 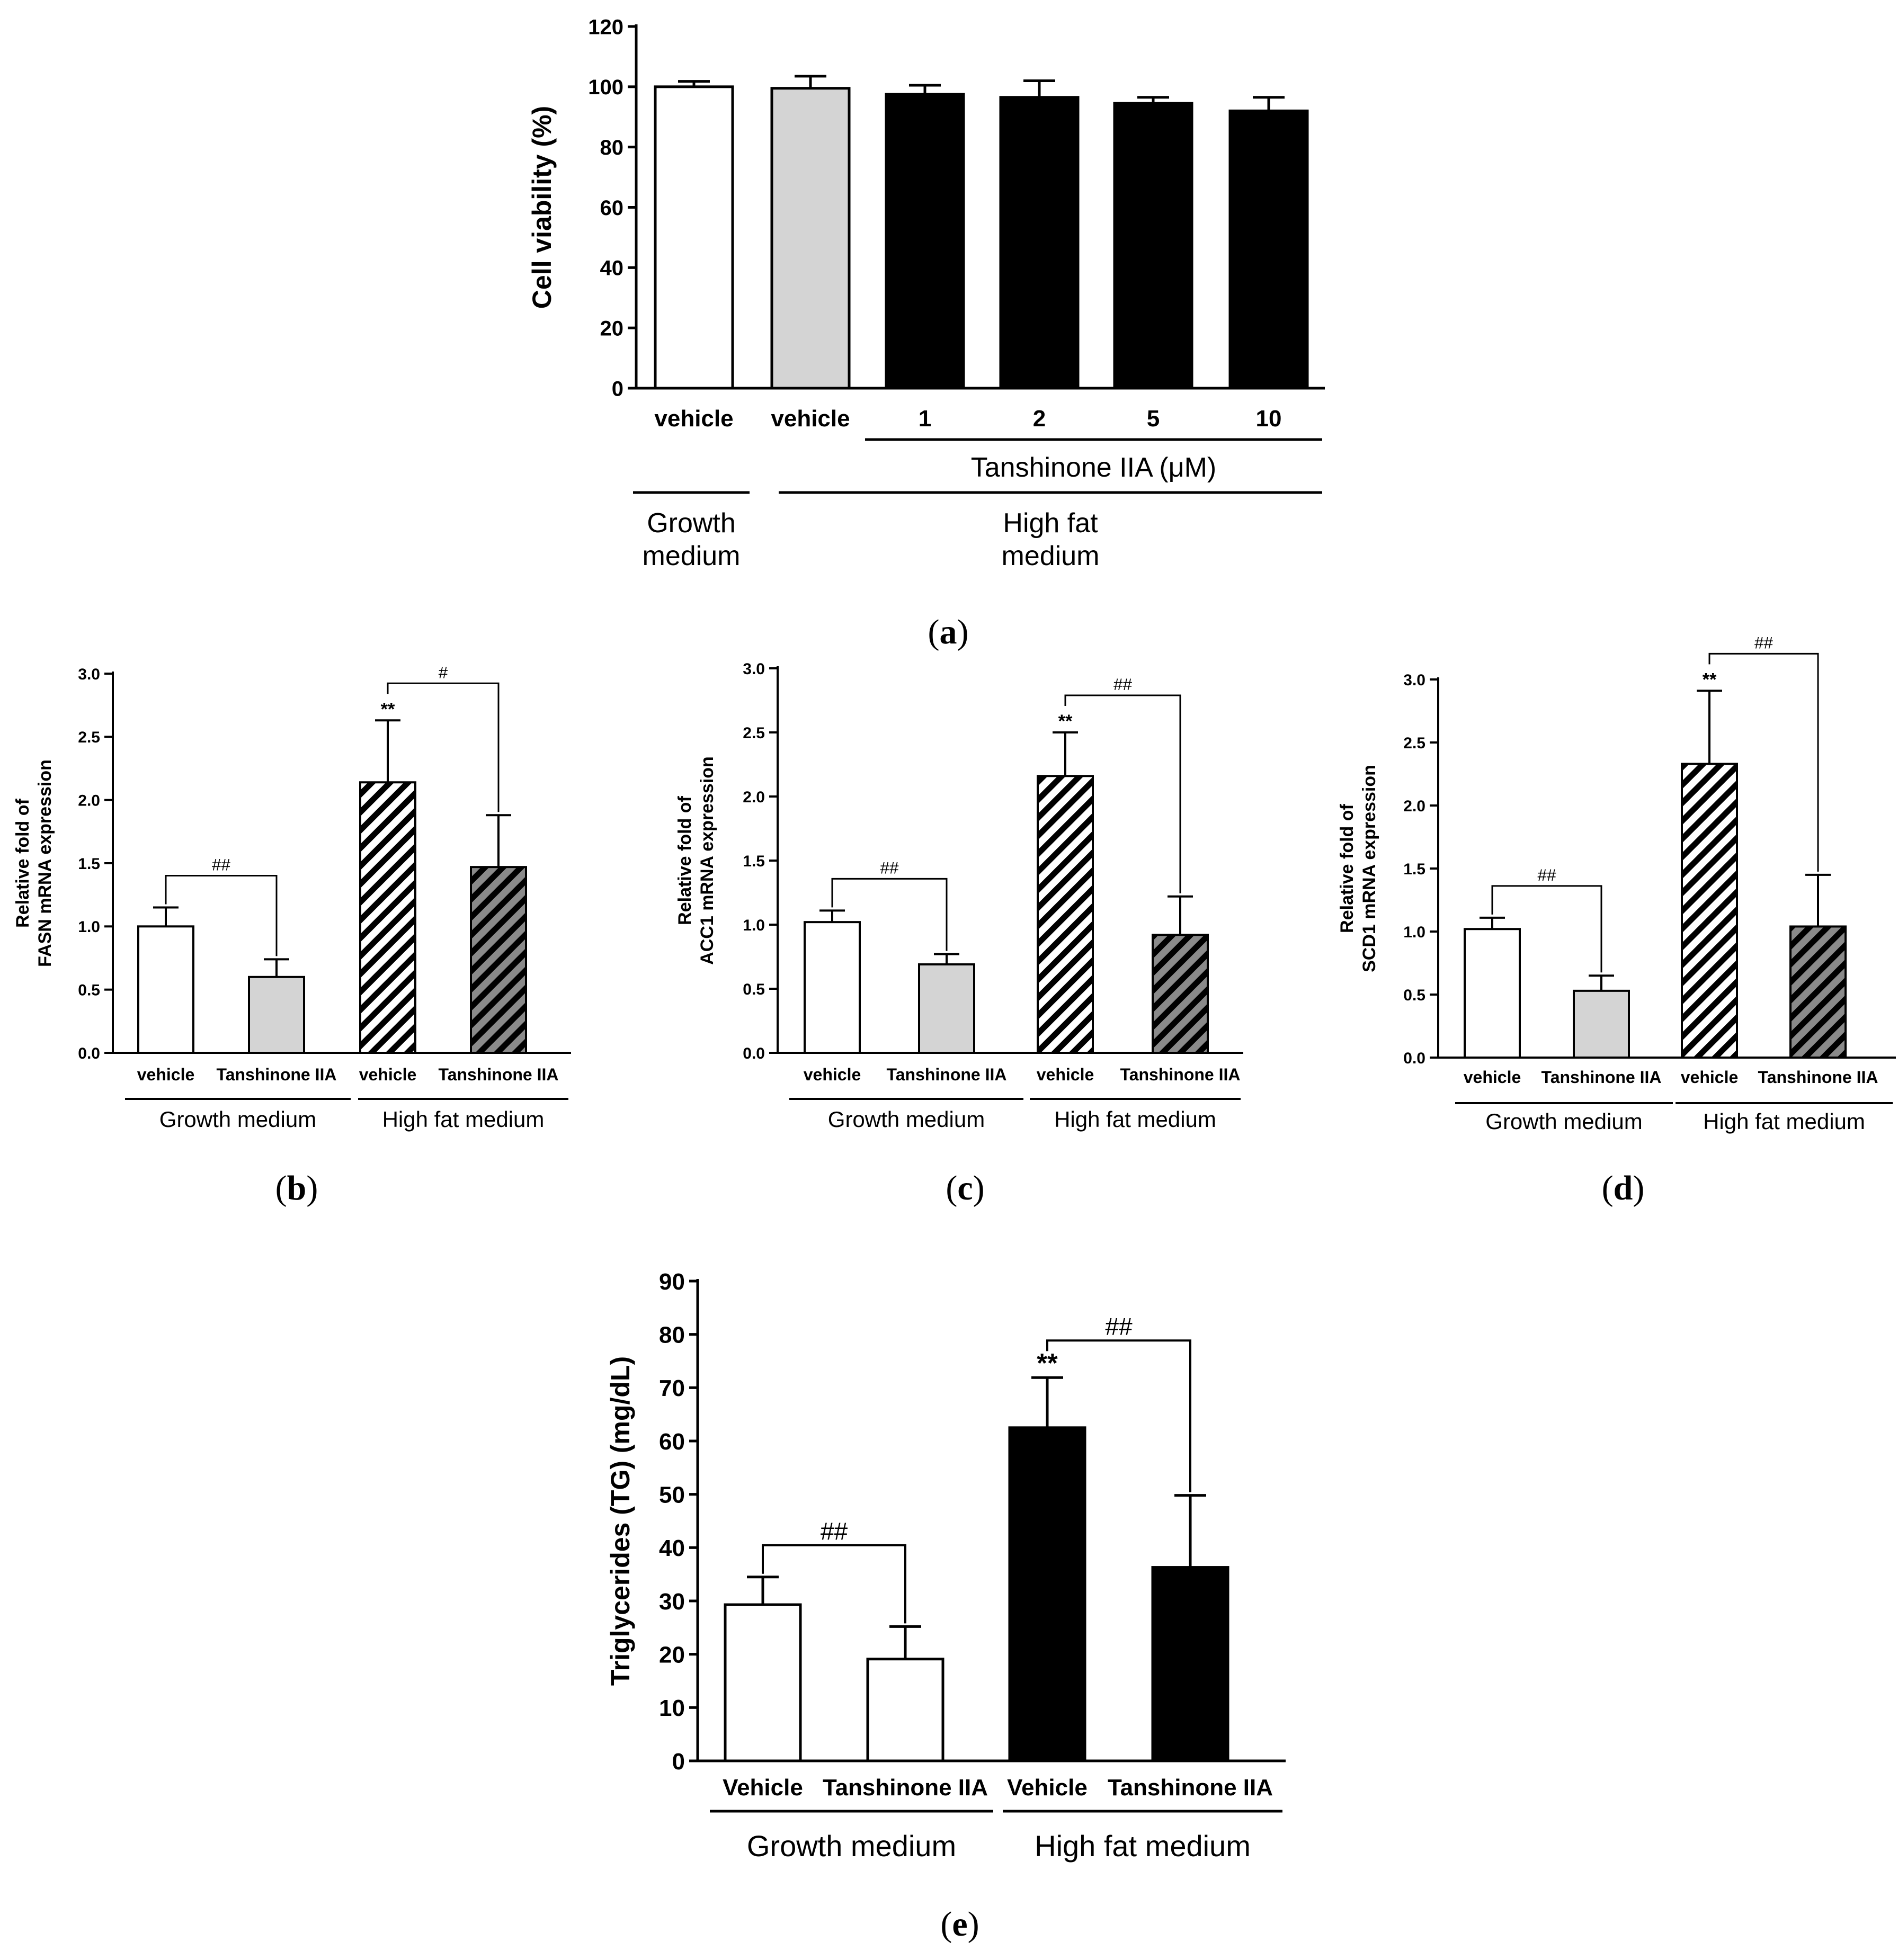 What do you see at coordinates (672, 1708) in the screenshot?
I see `y-tick-label: 10` at bounding box center [672, 1708].